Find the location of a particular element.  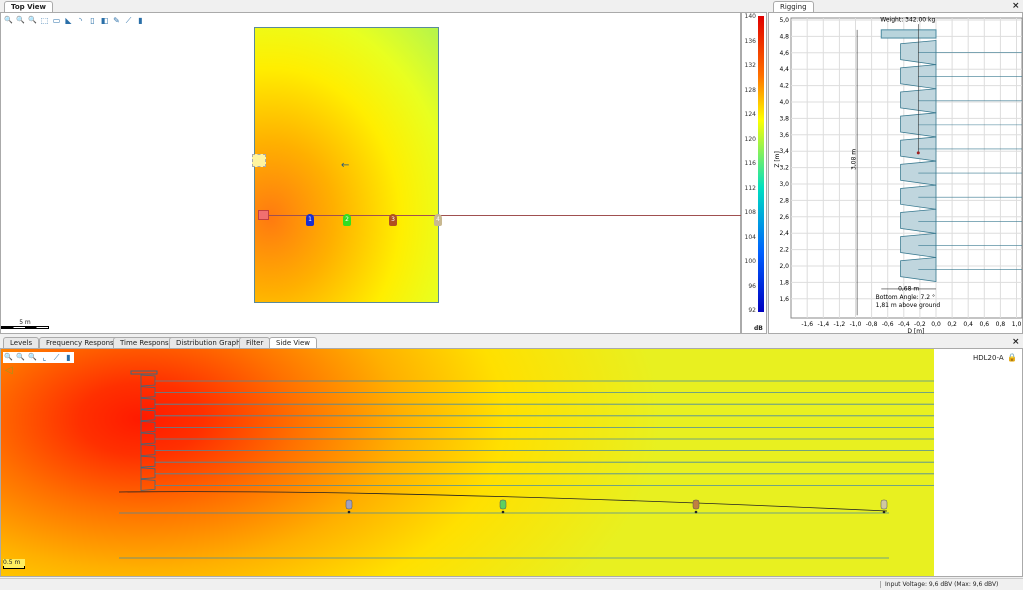

scale-bar: 5 m is located at coordinates (25, 324).